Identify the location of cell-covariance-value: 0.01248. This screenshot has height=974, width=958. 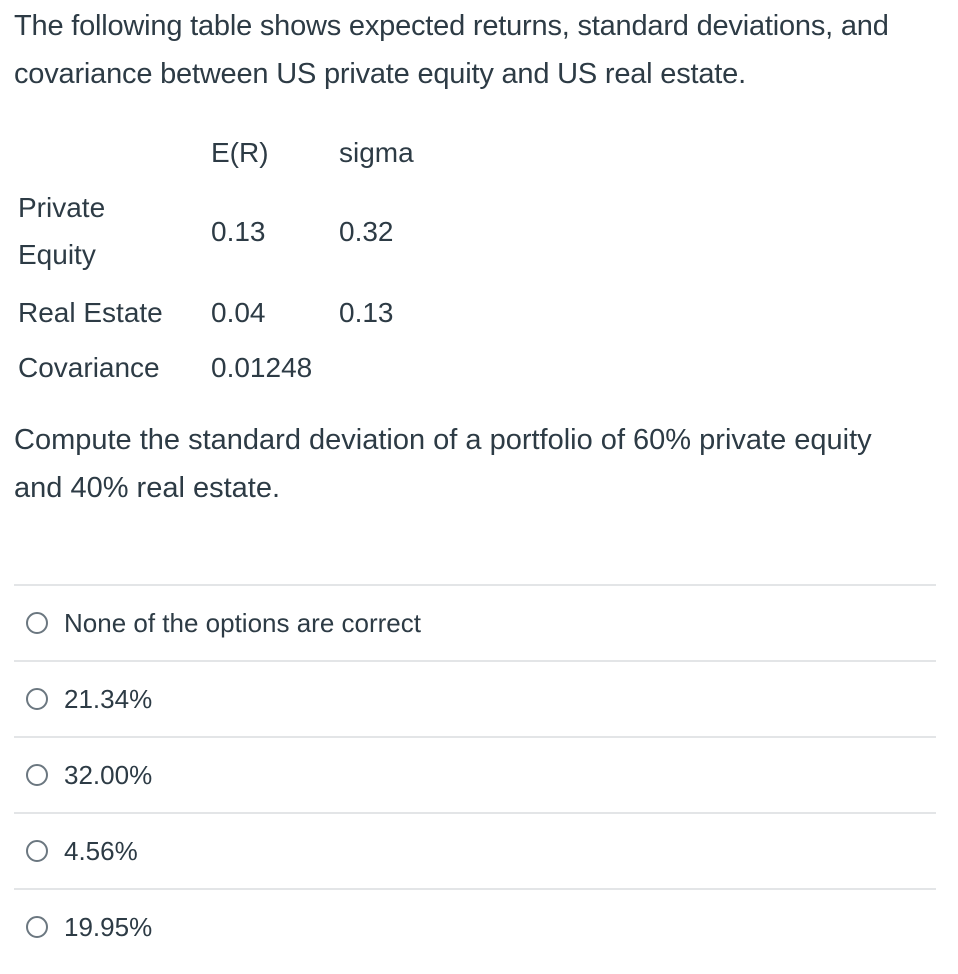
(262, 367).